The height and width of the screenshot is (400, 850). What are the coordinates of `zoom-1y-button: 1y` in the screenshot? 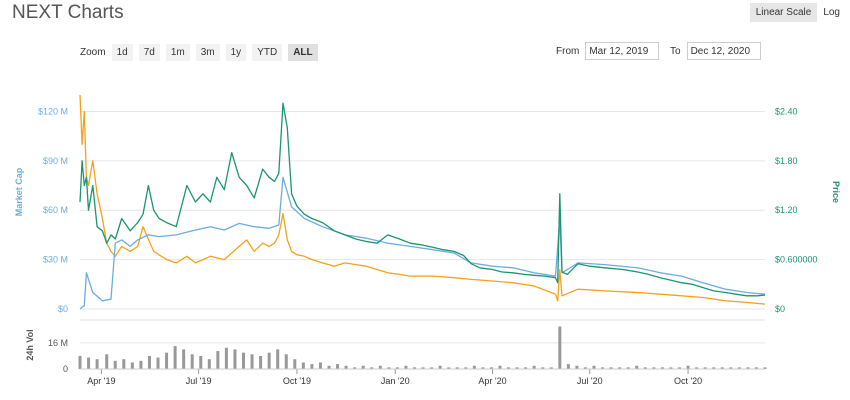 It's located at (236, 52).